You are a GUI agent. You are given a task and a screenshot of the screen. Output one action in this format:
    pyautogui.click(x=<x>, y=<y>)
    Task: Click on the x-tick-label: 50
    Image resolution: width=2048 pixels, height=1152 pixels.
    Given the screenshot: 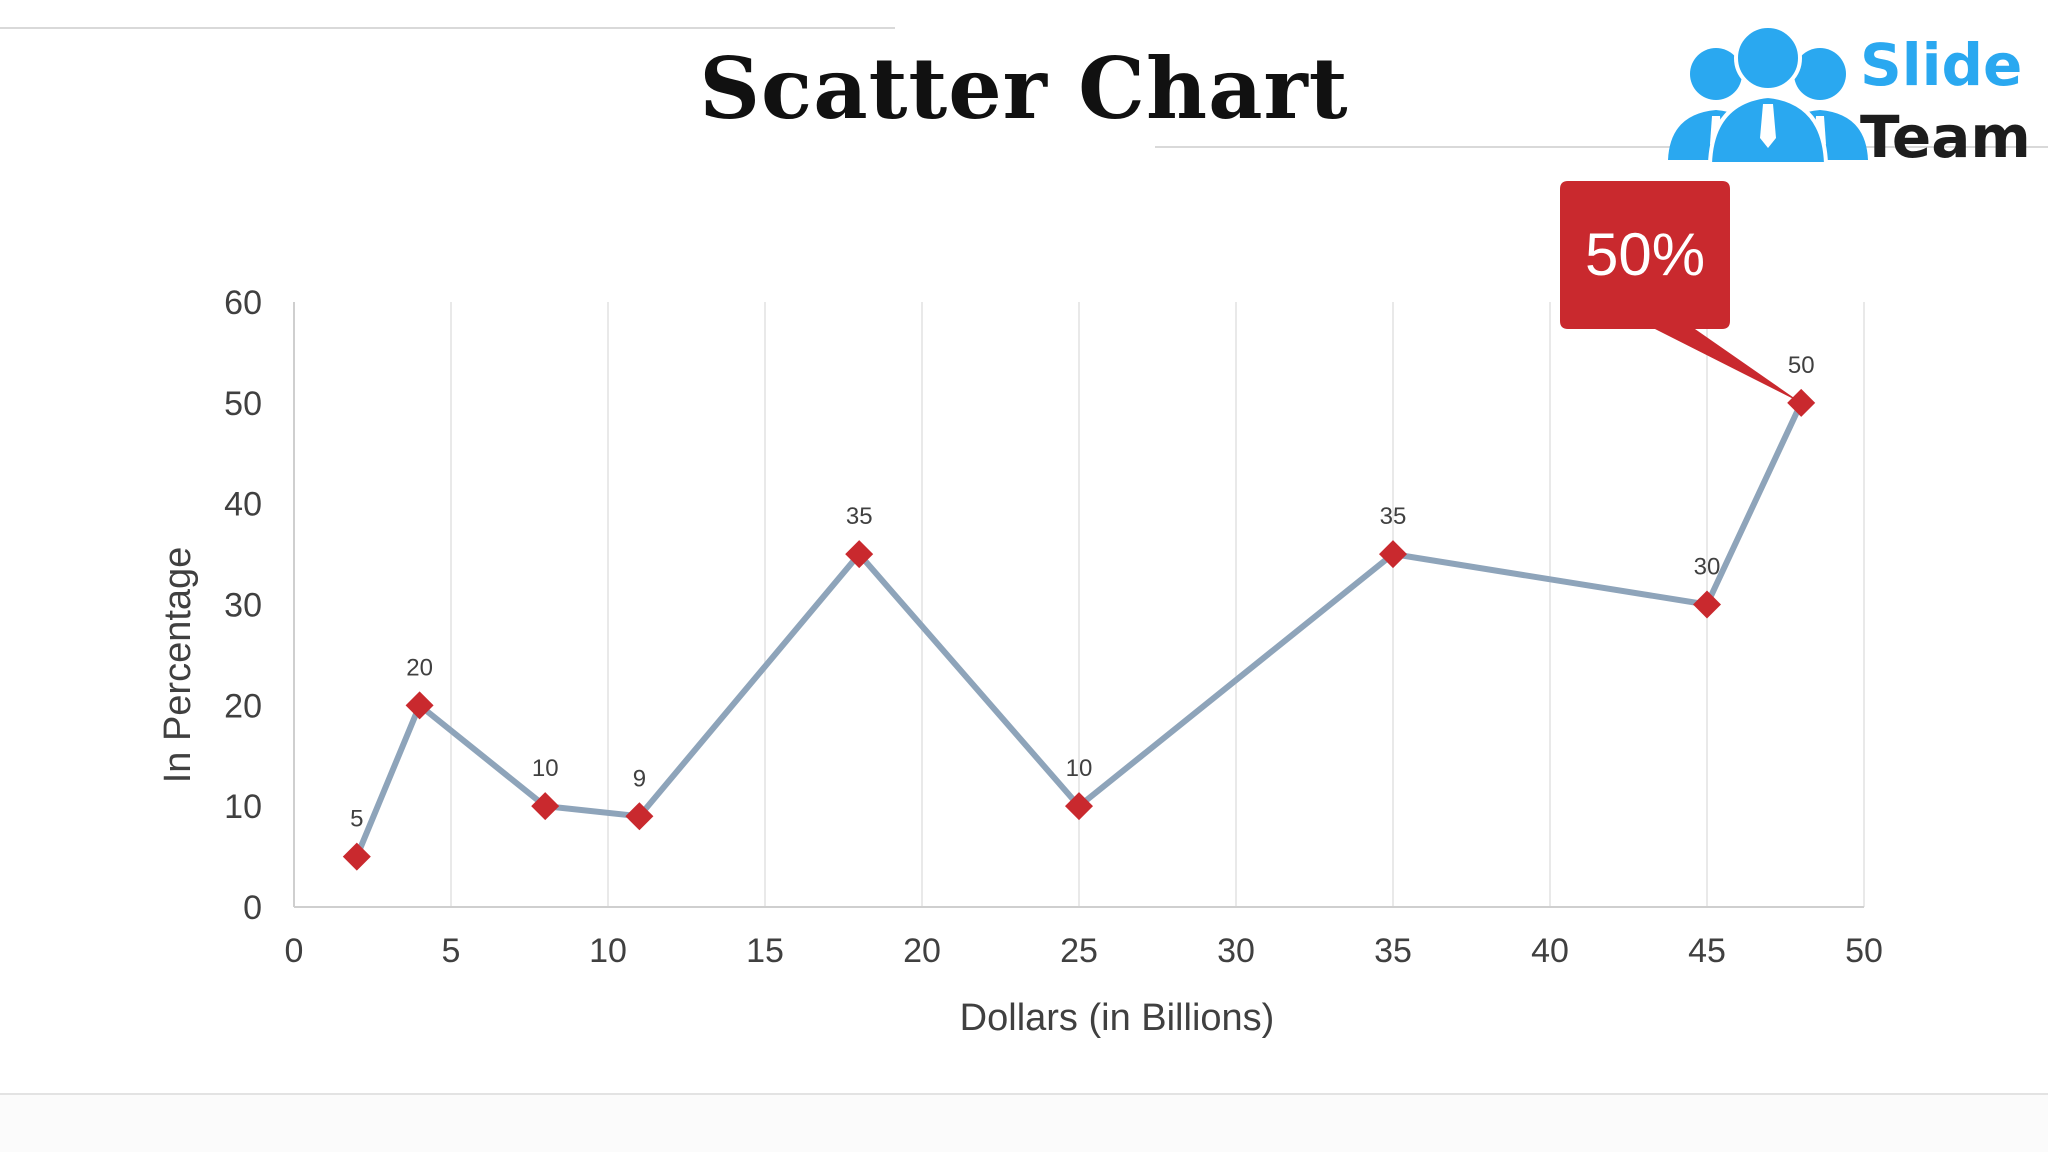 What is the action you would take?
    pyautogui.click(x=1864, y=951)
    